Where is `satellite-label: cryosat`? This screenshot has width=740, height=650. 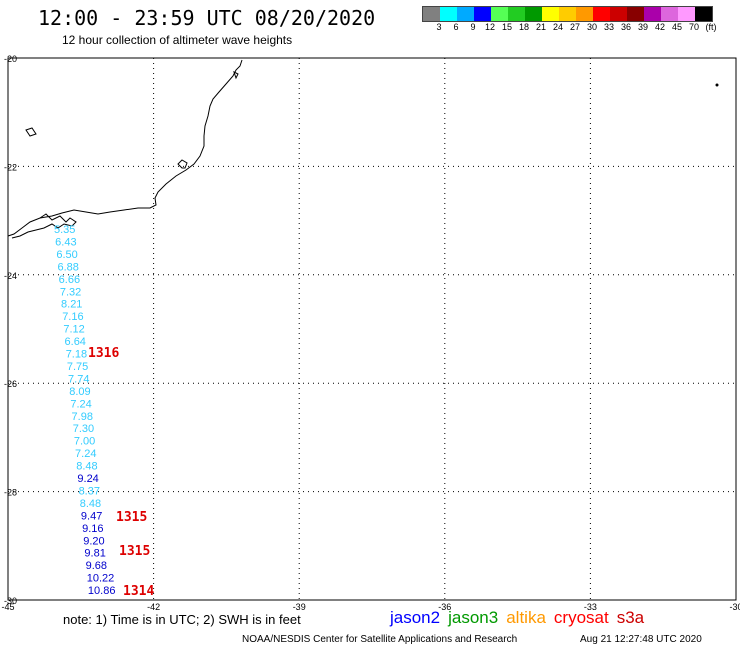 satellite-label: cryosat is located at coordinates (581, 617).